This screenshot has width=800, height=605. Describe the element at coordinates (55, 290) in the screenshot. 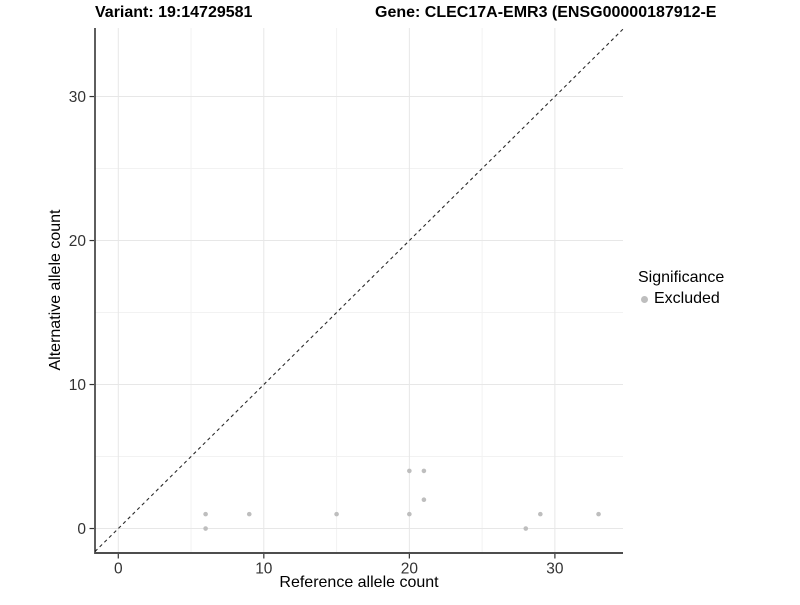

I see `y-axis-title: Alternative allele count` at that location.